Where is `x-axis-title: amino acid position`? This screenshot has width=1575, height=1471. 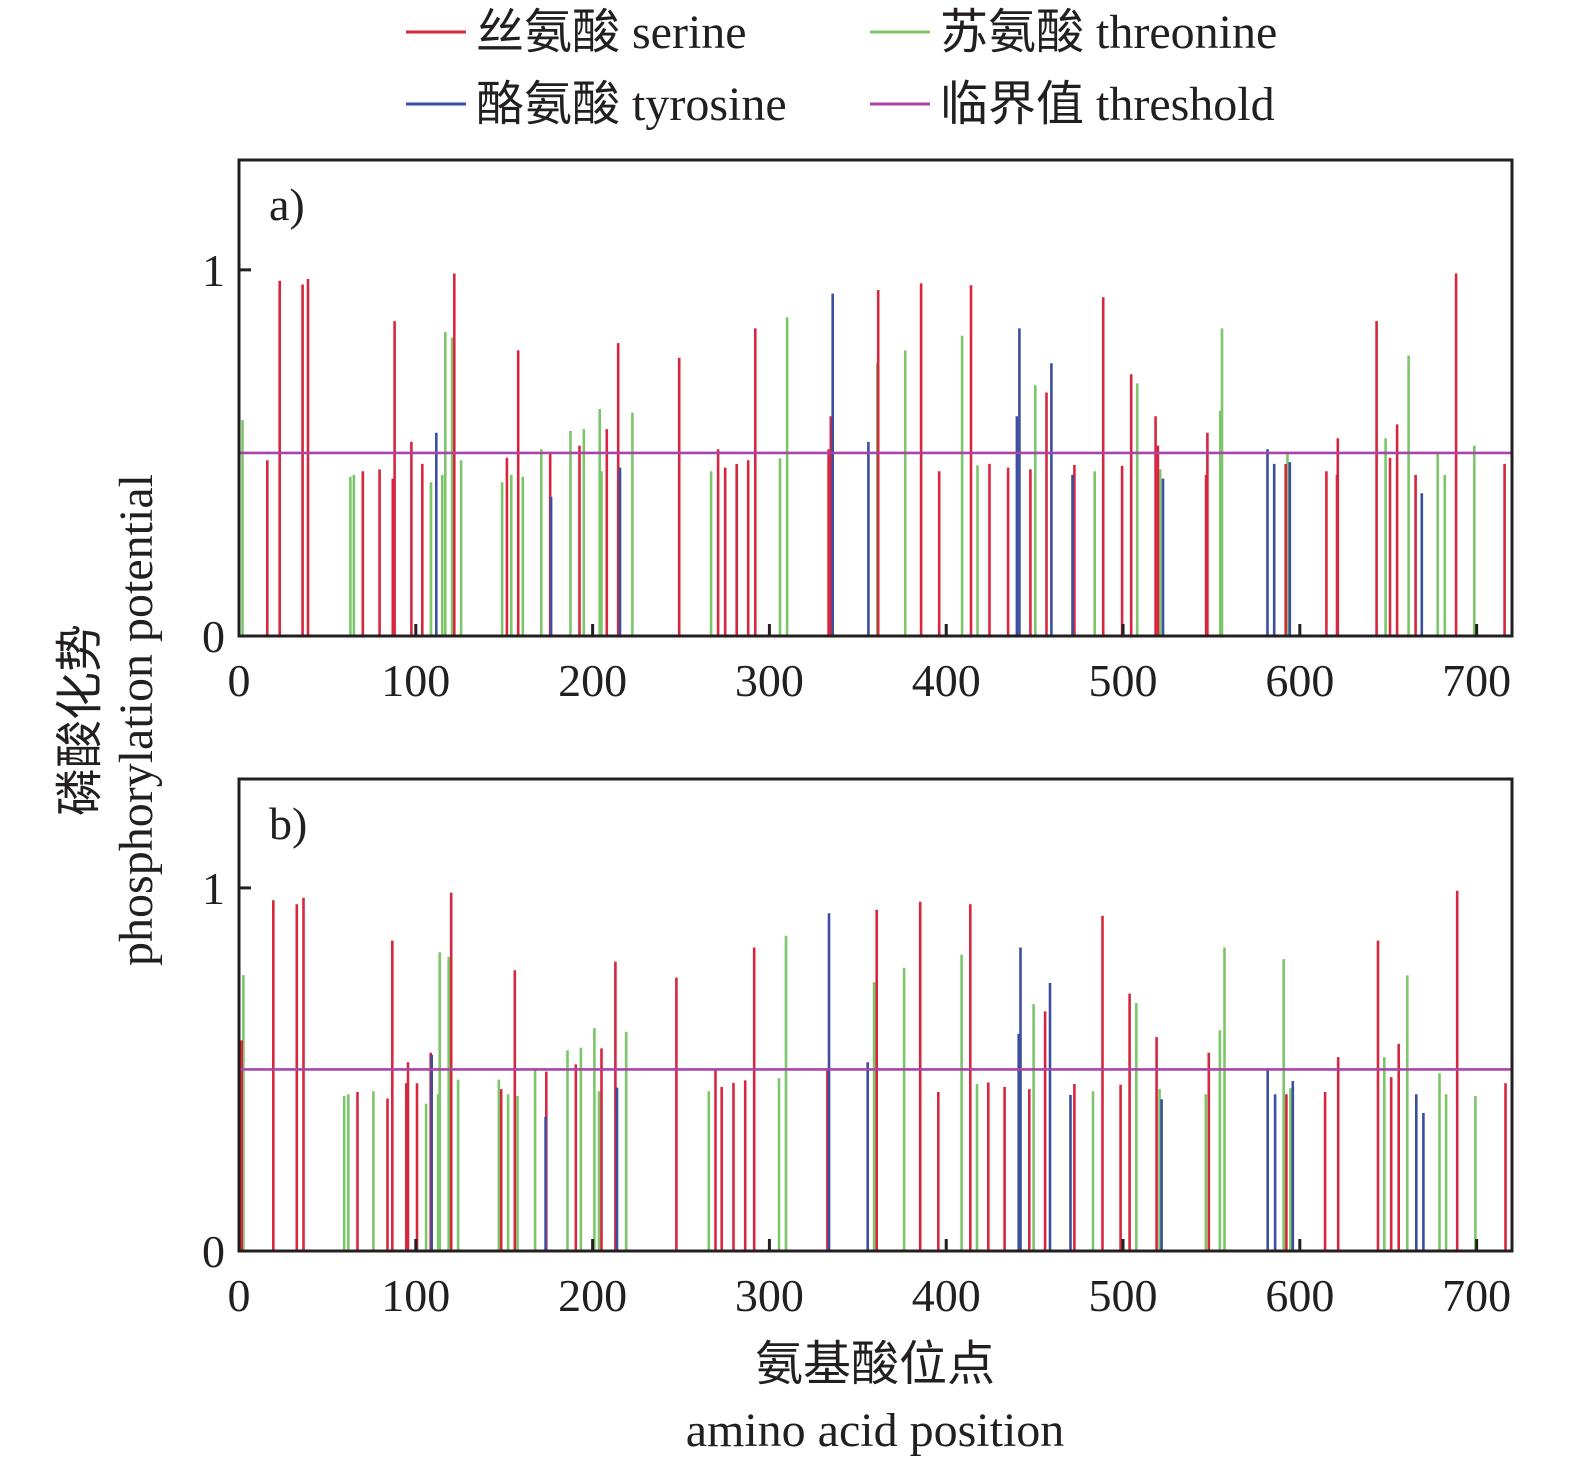
x-axis-title: amino acid position is located at coordinates (875, 1430).